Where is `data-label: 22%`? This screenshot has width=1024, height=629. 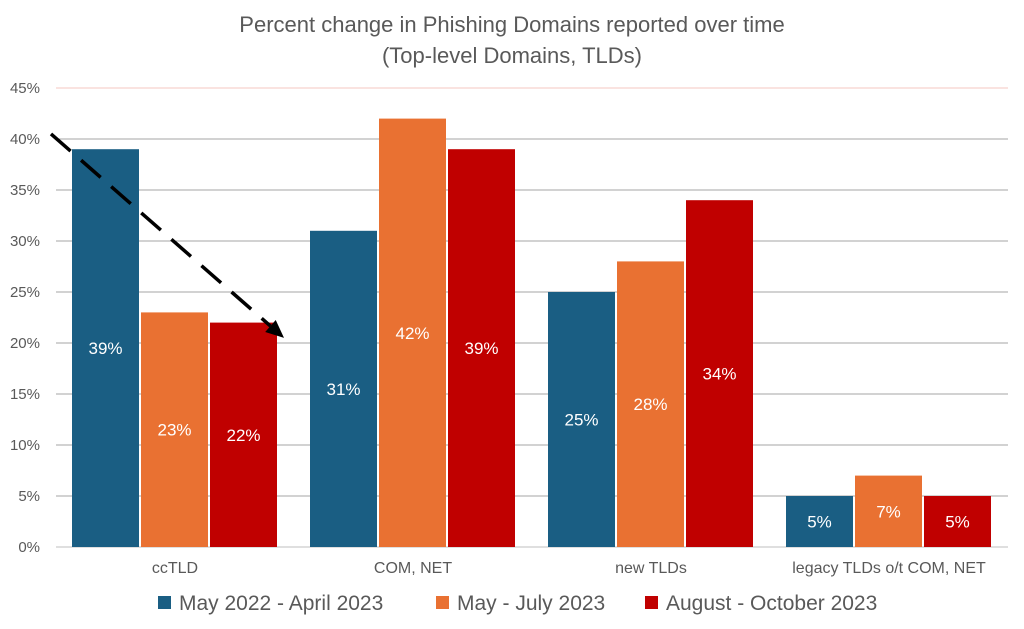 data-label: 22% is located at coordinates (243, 435).